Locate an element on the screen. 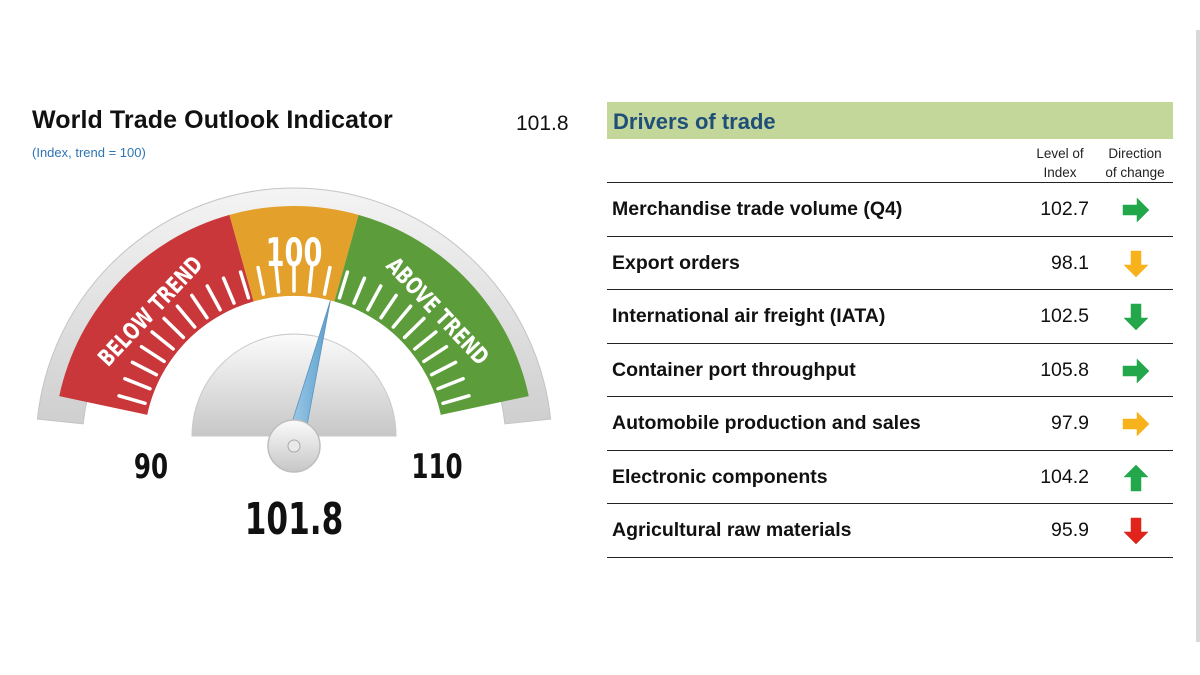 This screenshot has height=675, width=1200. direction-column-header: Direction of change is located at coordinates (1135, 163).